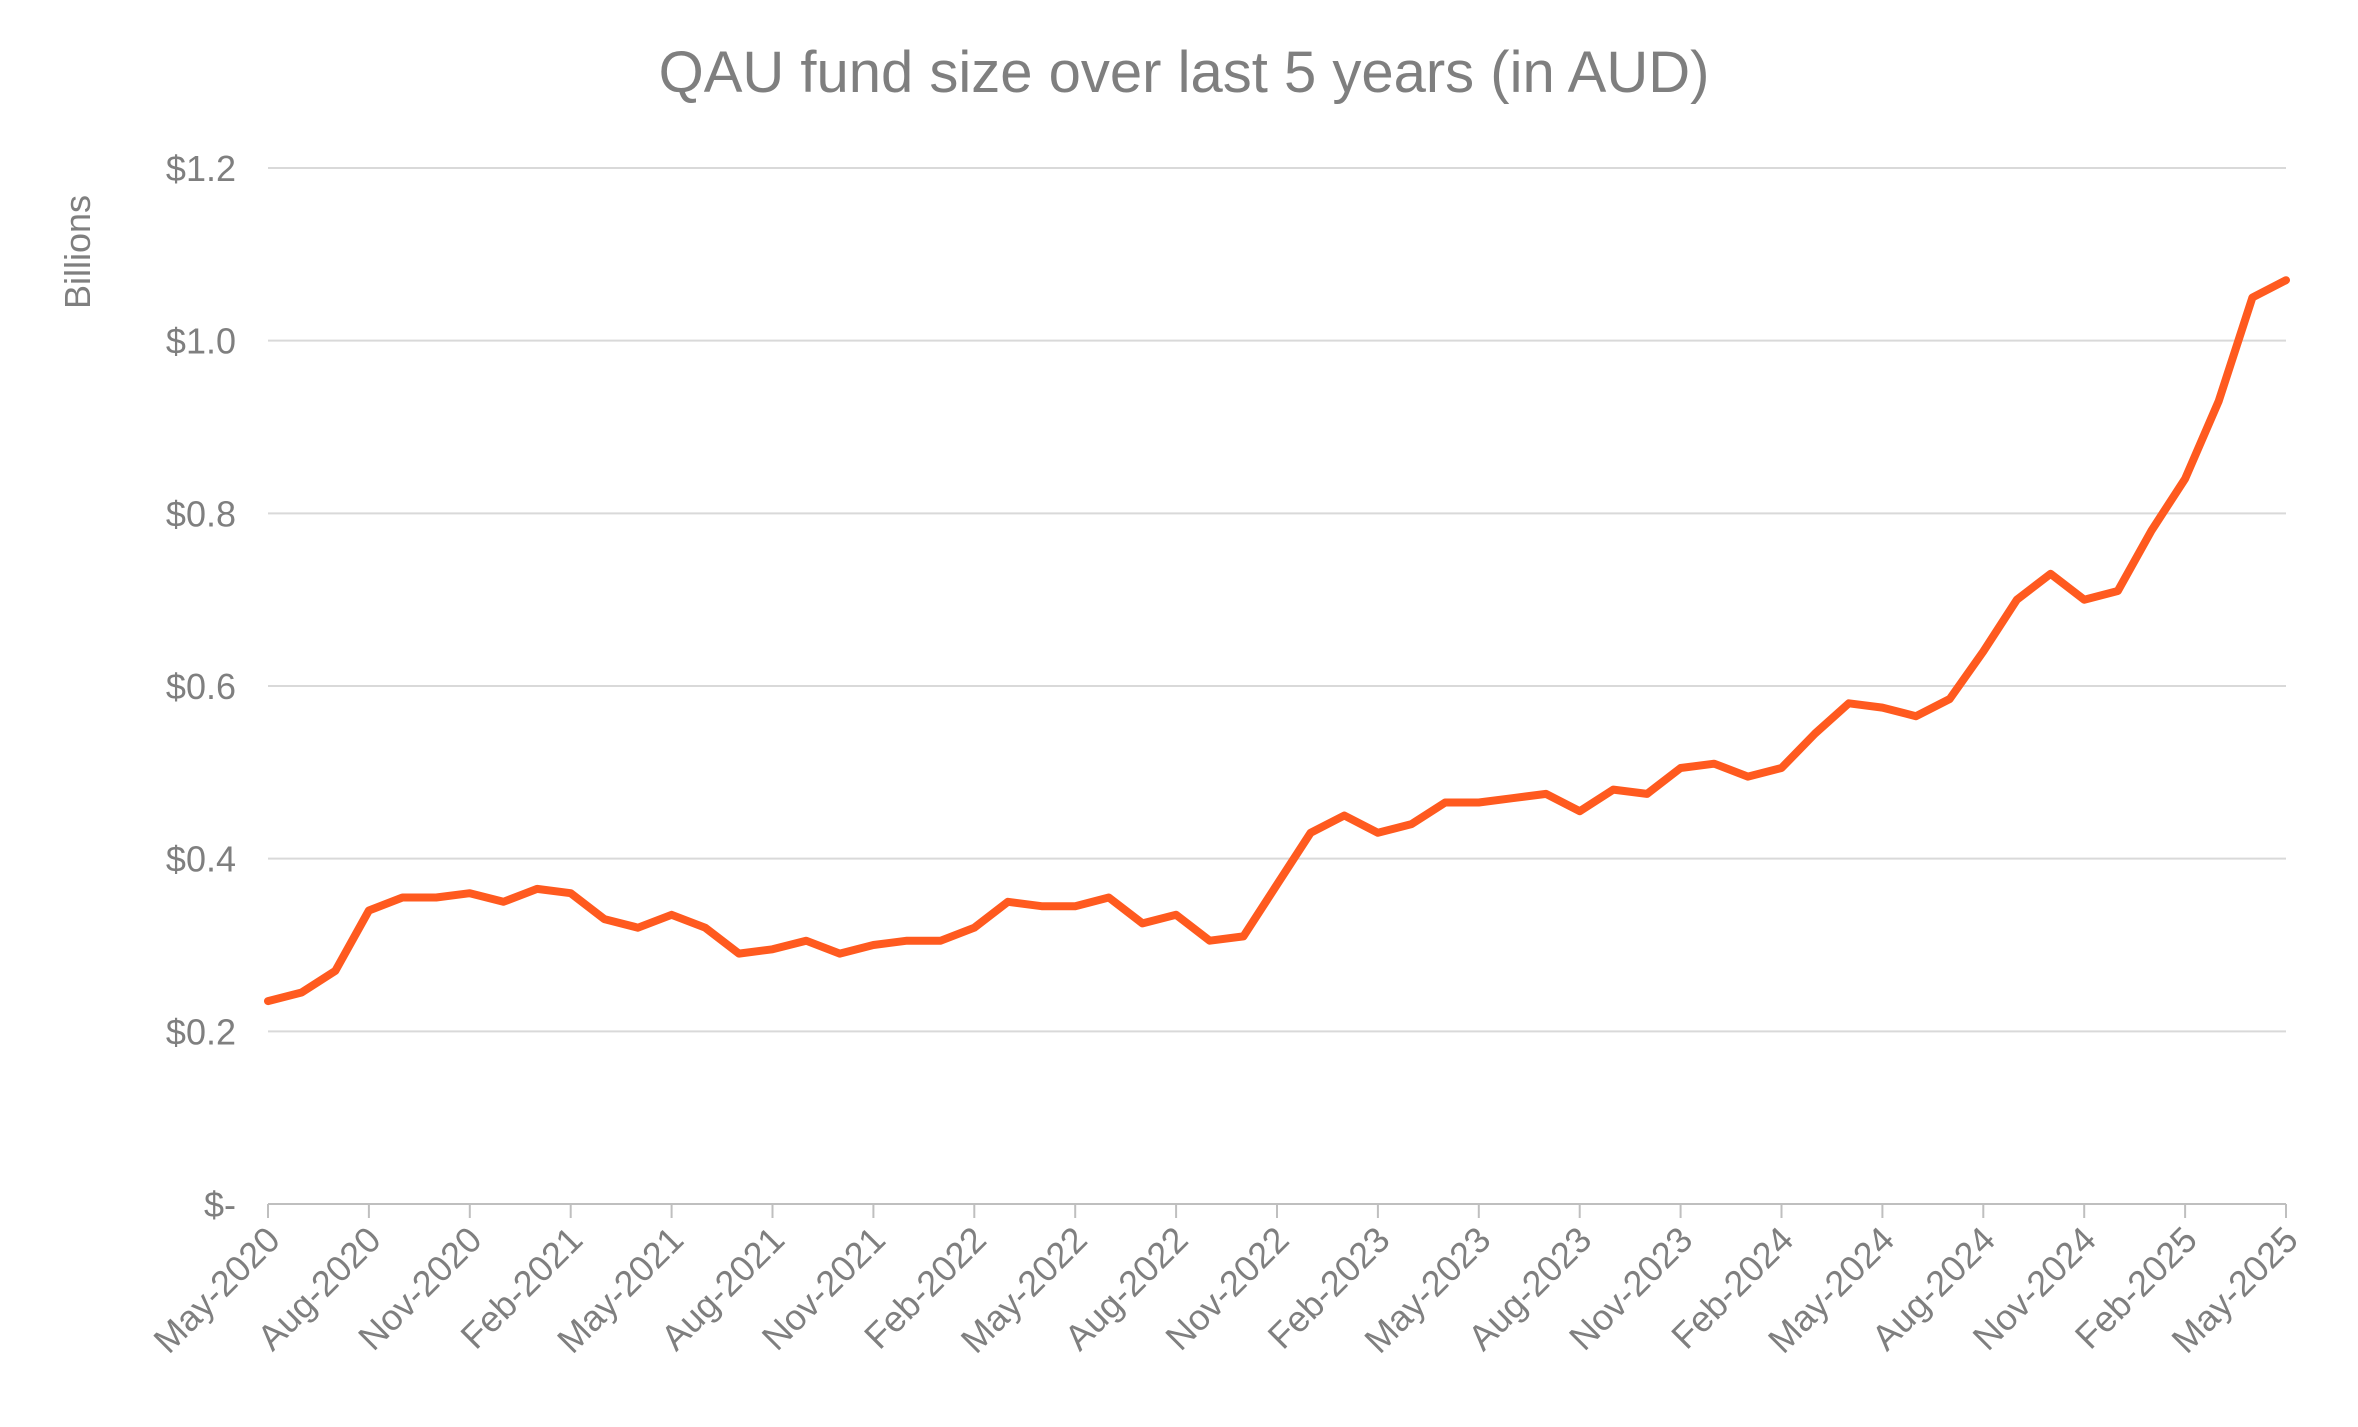 The width and height of the screenshot is (2358, 1427). I want to click on y-tick-label: $0.2, so click(201, 1031).